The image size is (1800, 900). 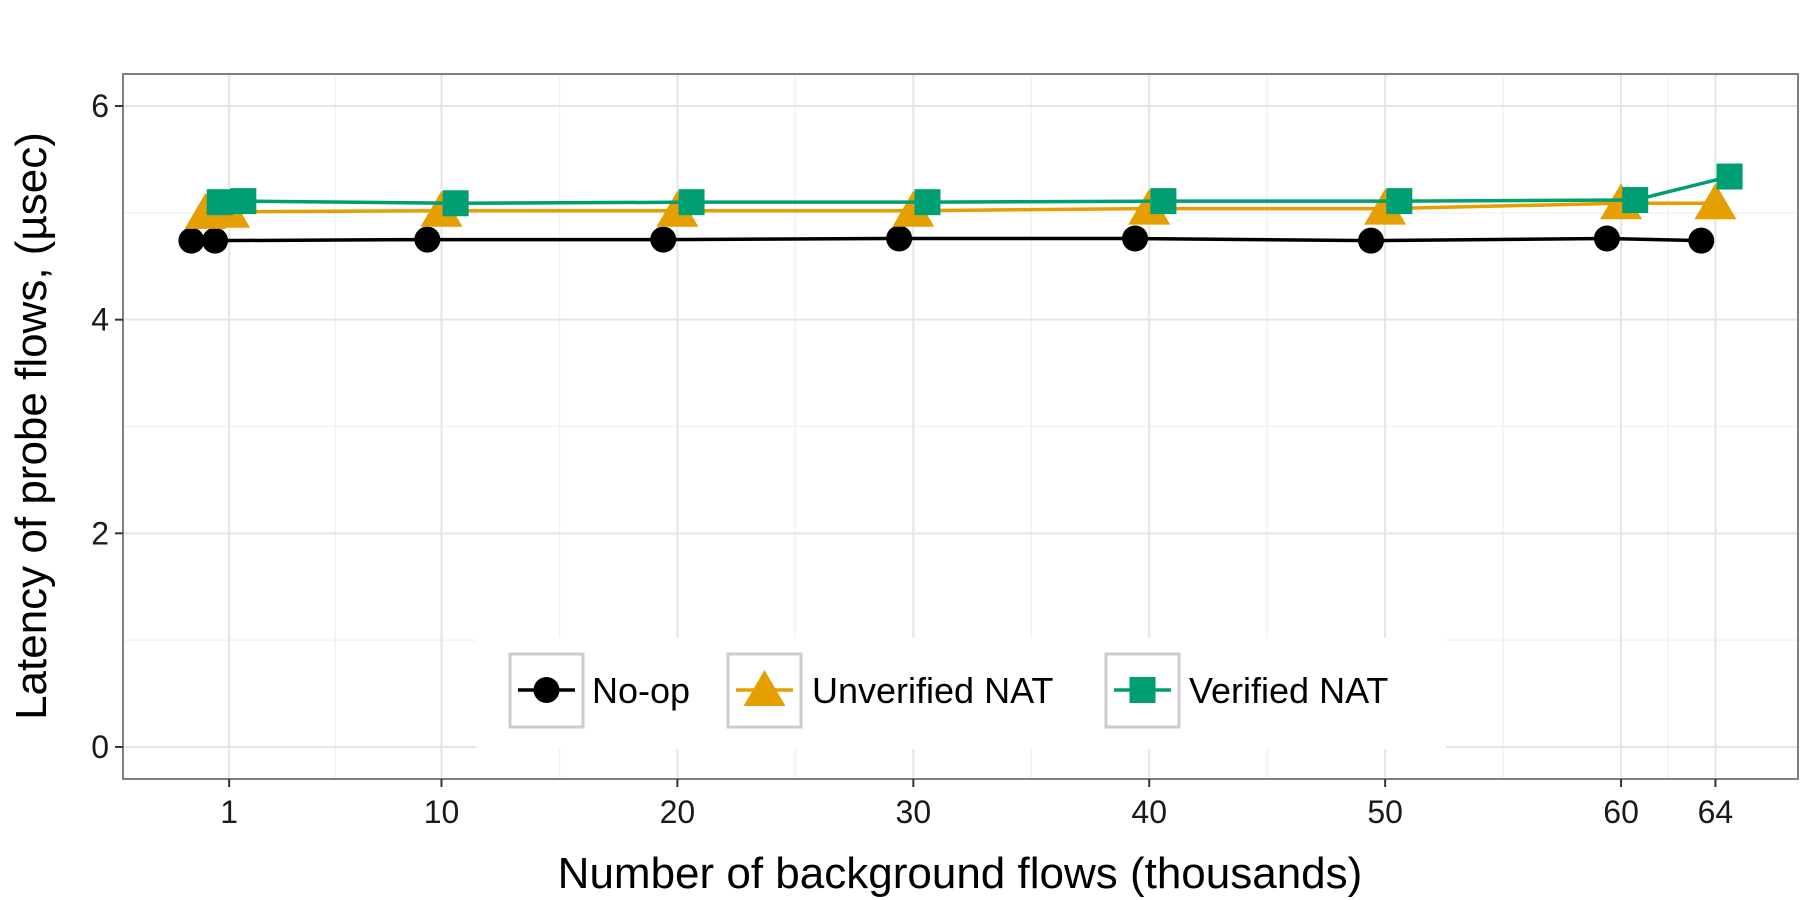 I want to click on x-tick-label: 20, so click(x=678, y=812).